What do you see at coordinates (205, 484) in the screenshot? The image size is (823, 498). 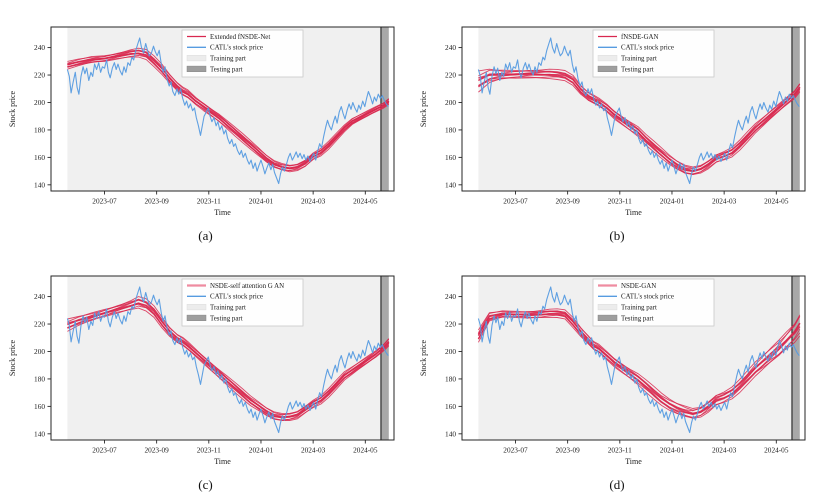 I see `subplot-c-caption: (c)` at bounding box center [205, 484].